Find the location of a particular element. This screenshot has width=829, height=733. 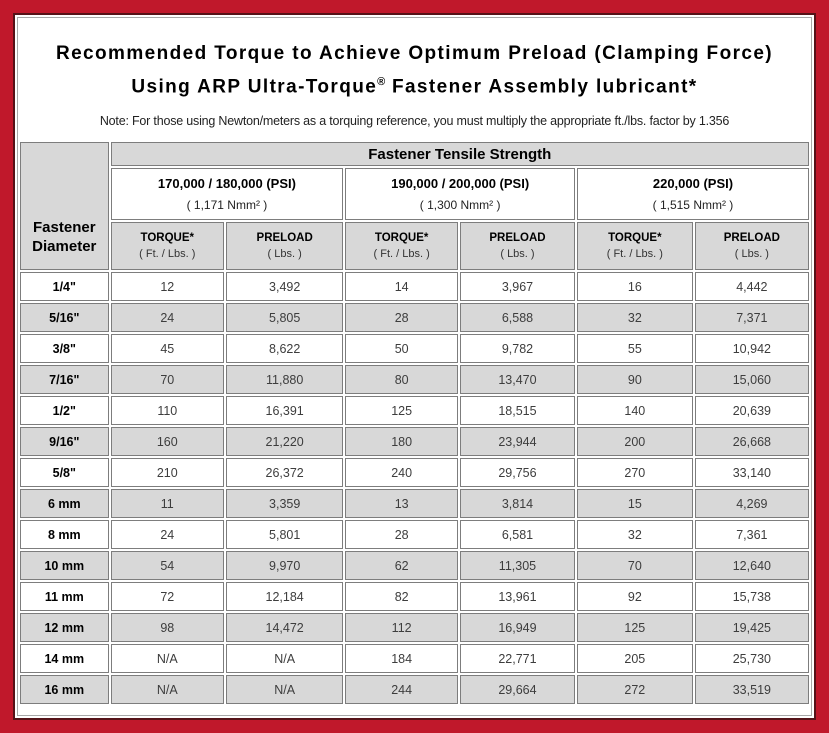

cell-value: 5,805 is located at coordinates (285, 318).